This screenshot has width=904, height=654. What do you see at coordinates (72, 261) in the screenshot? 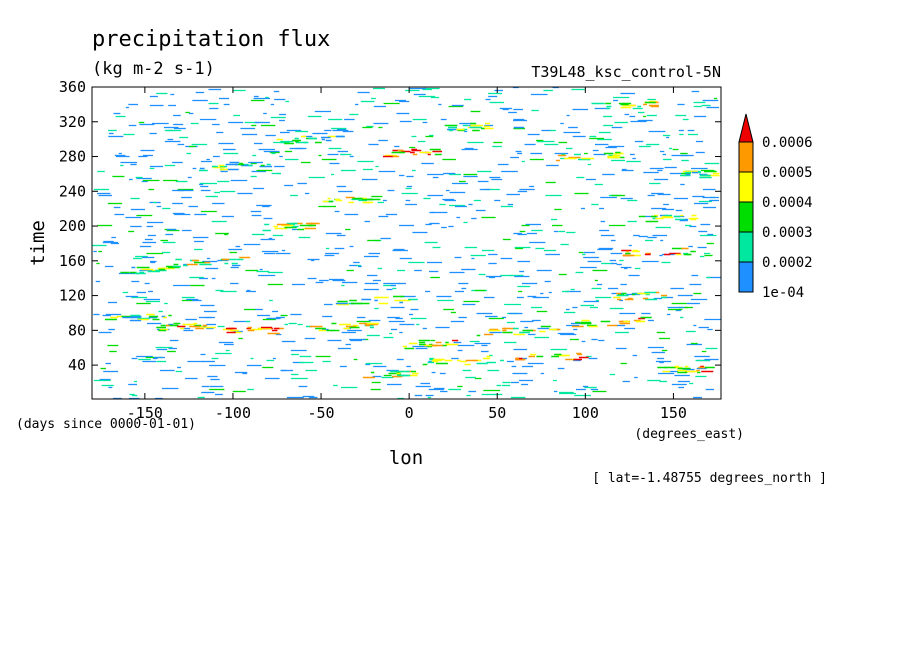
I see `y-tick-label: 160` at bounding box center [72, 261].